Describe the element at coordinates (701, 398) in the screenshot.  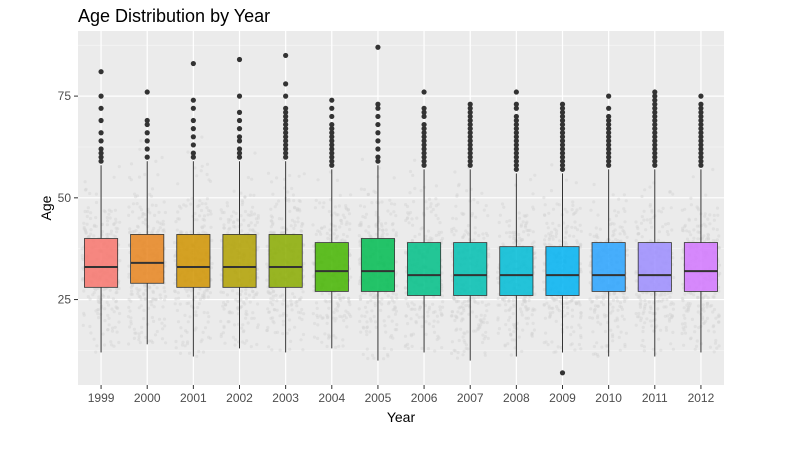
I see `x-tick-label: 2012` at that location.